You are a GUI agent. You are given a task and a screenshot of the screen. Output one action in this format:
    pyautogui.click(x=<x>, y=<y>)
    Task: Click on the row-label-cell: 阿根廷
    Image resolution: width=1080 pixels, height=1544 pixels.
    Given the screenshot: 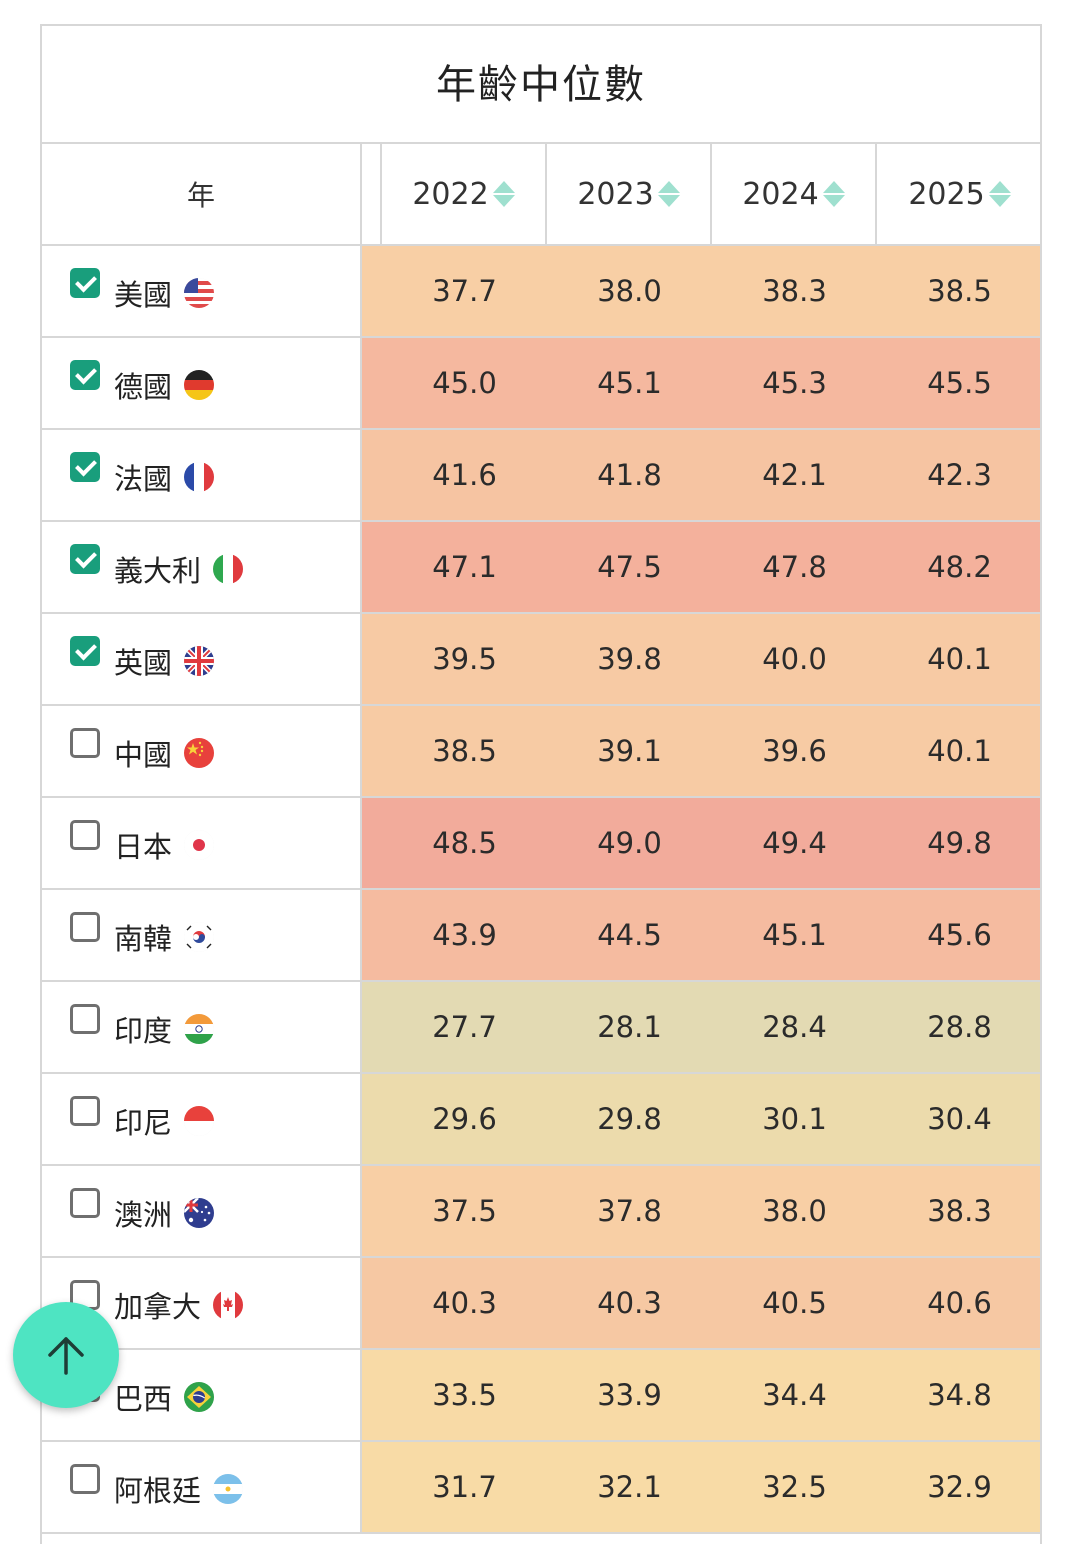 What is the action you would take?
    pyautogui.click(x=202, y=1487)
    